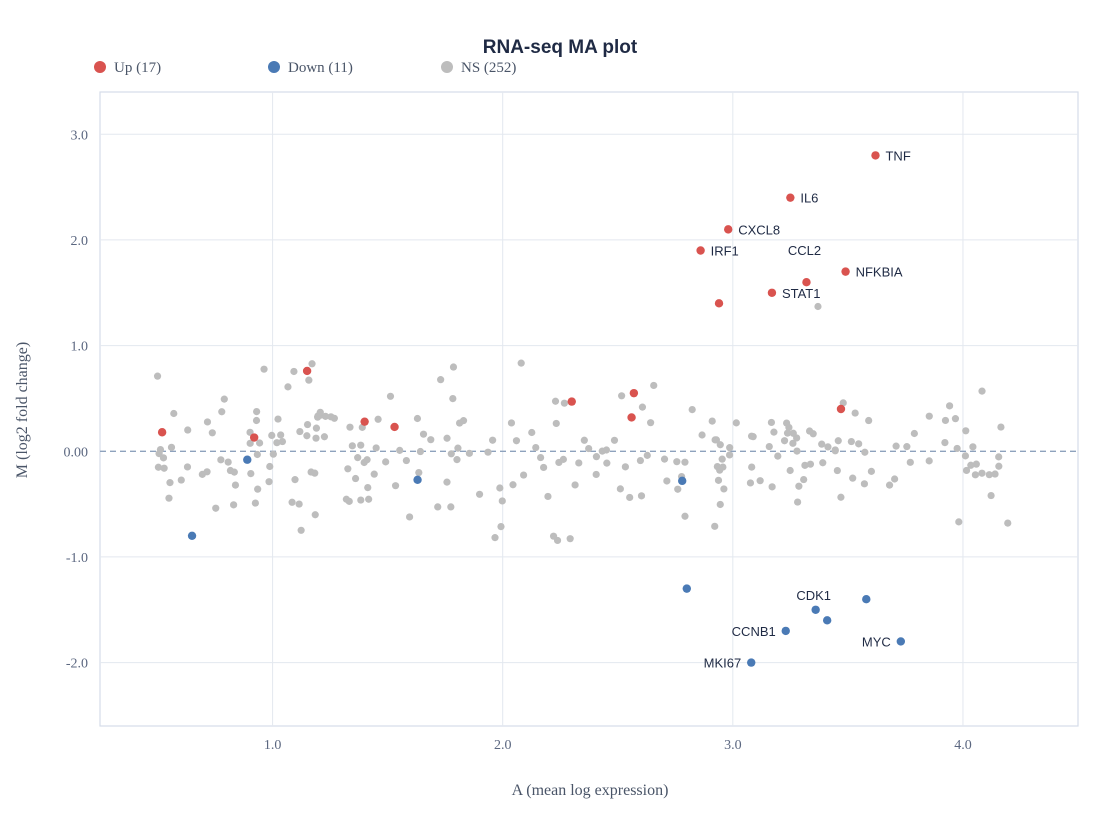  What do you see at coordinates (754, 631) in the screenshot?
I see `gene-label-ccnb1: CCNB1` at bounding box center [754, 631].